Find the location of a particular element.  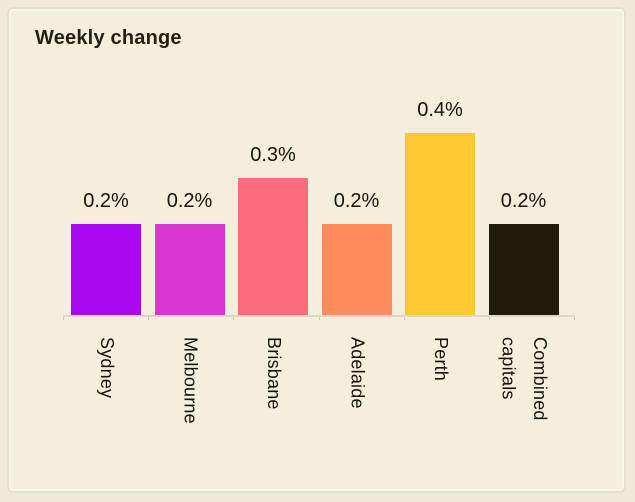

bar-cell: 0.3% is located at coordinates (273, 230).